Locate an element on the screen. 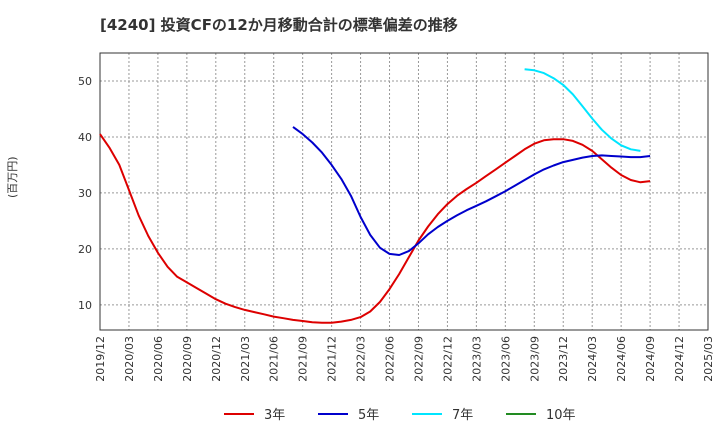 Image resolution: width=720 pixels, height=440 pixels. x-tick-label: 2023/06 is located at coordinates (505, 359).